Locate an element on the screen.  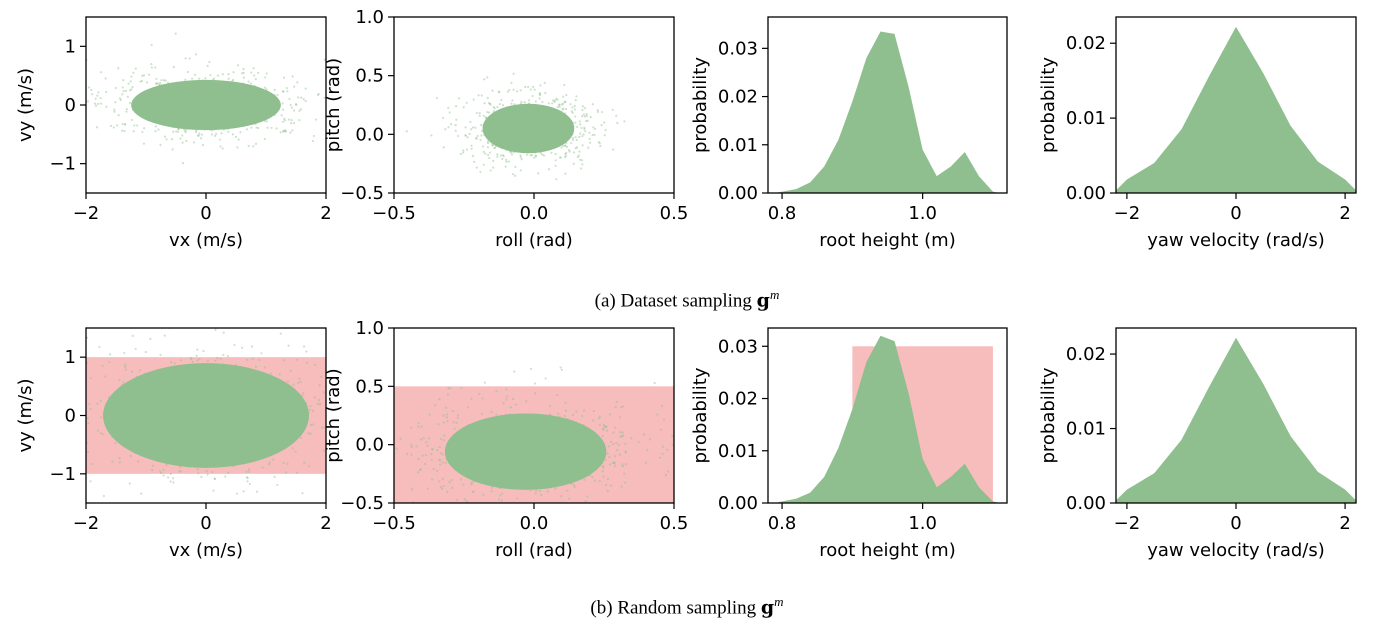
panel-b-vel is located at coordinates (188, 418).